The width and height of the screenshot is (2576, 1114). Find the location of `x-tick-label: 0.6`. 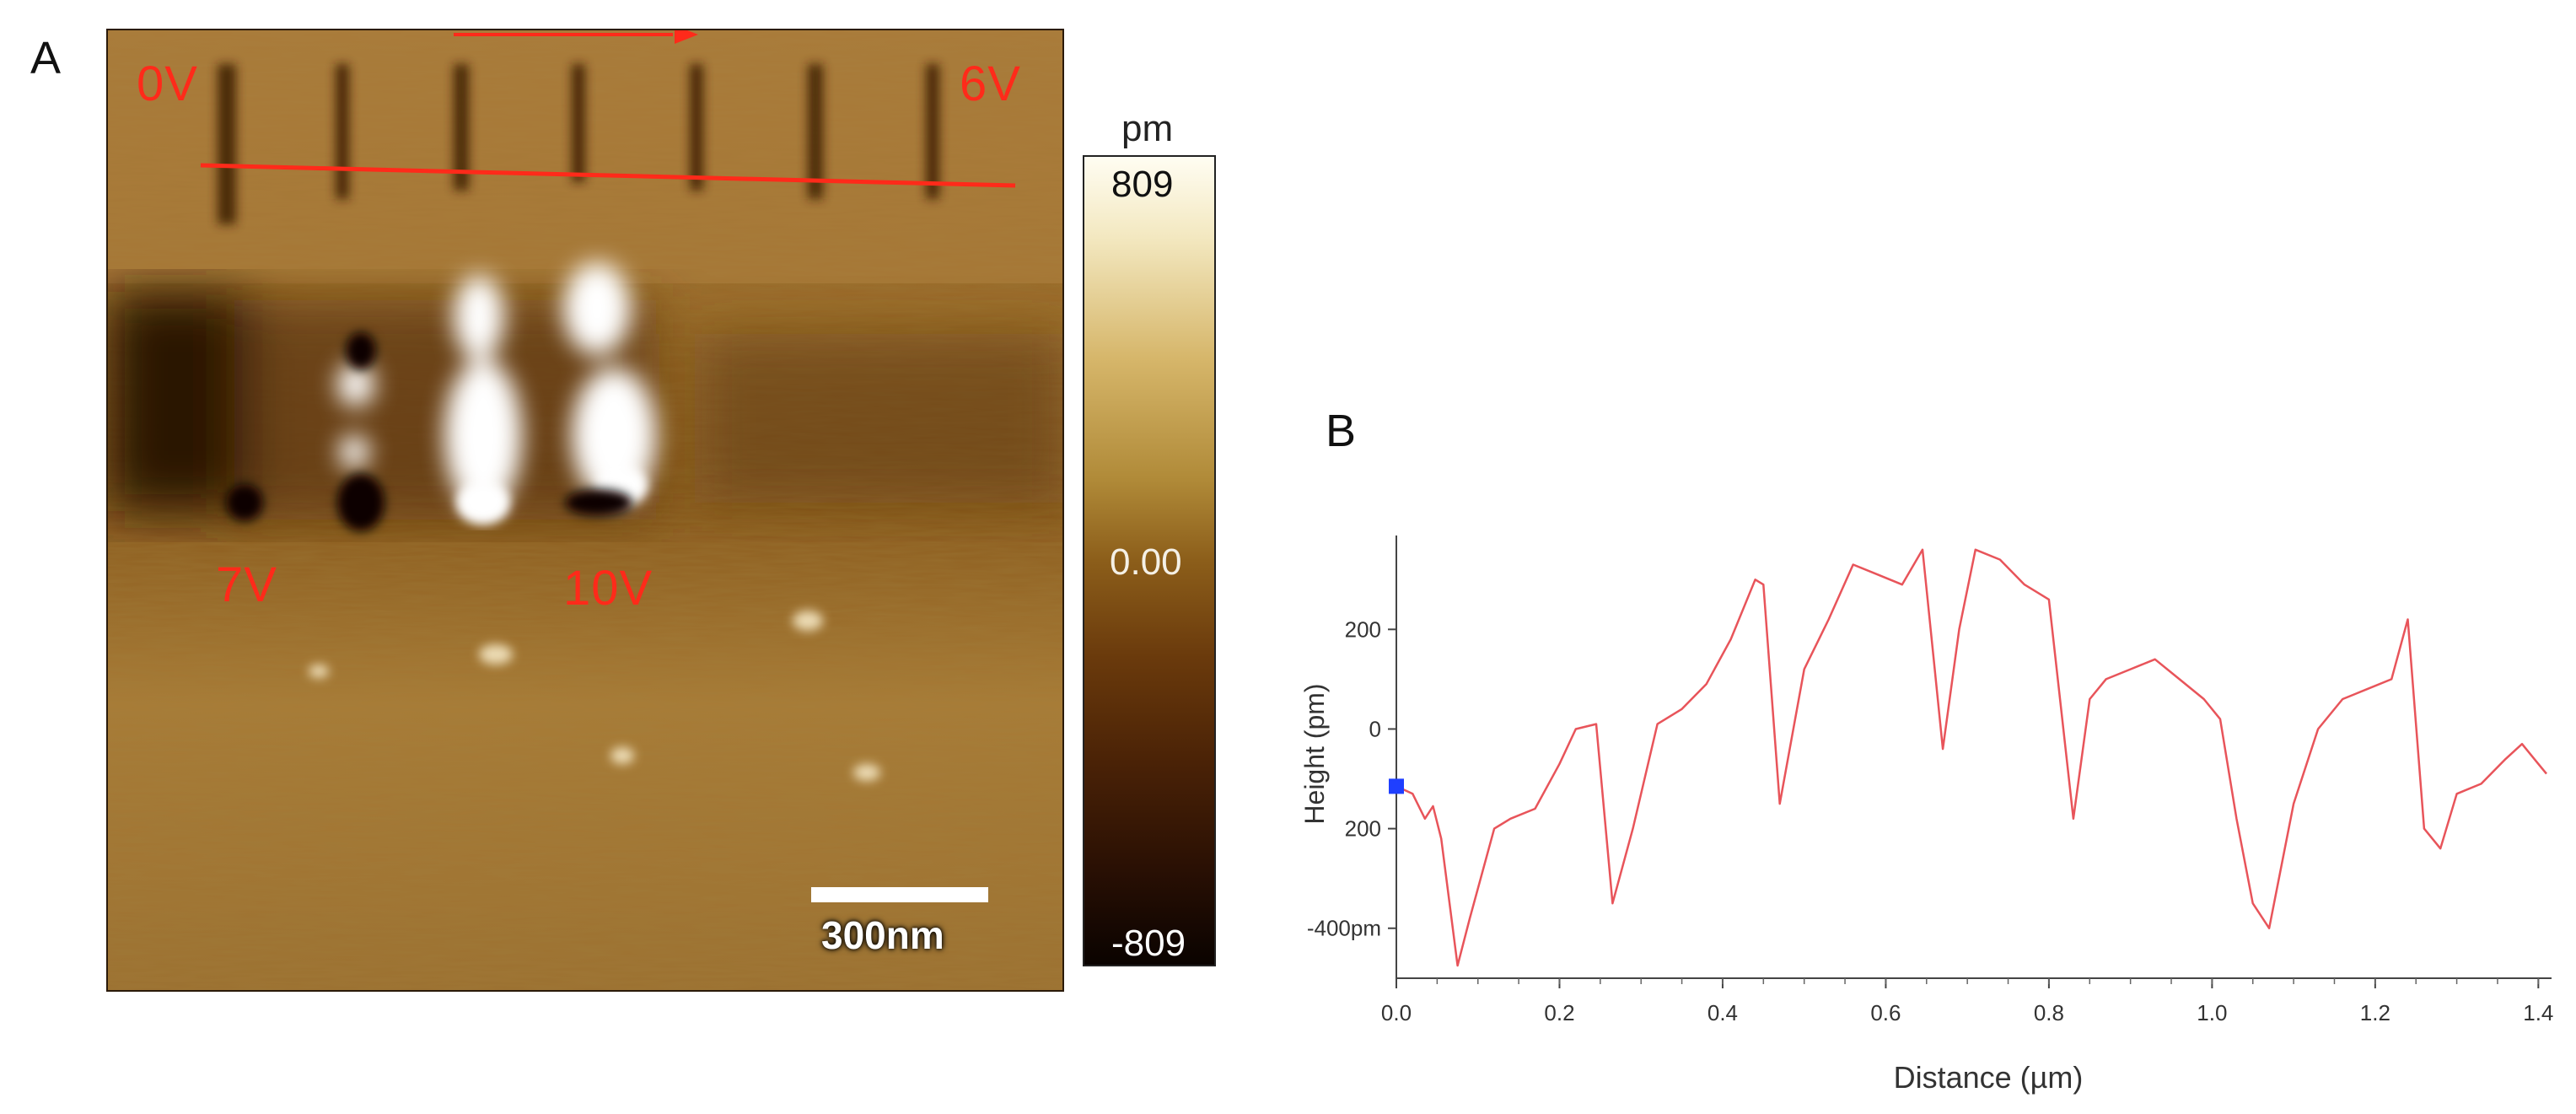

x-tick-label: 0.6 is located at coordinates (1886, 1012).